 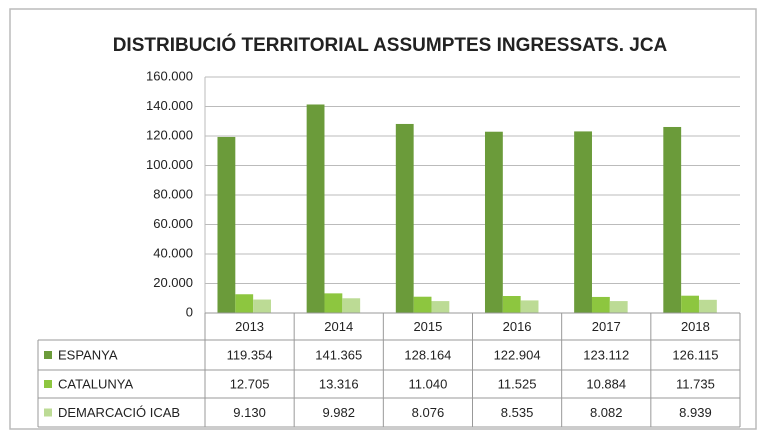 What do you see at coordinates (339, 383) in the screenshot?
I see `table-value: 13.316` at bounding box center [339, 383].